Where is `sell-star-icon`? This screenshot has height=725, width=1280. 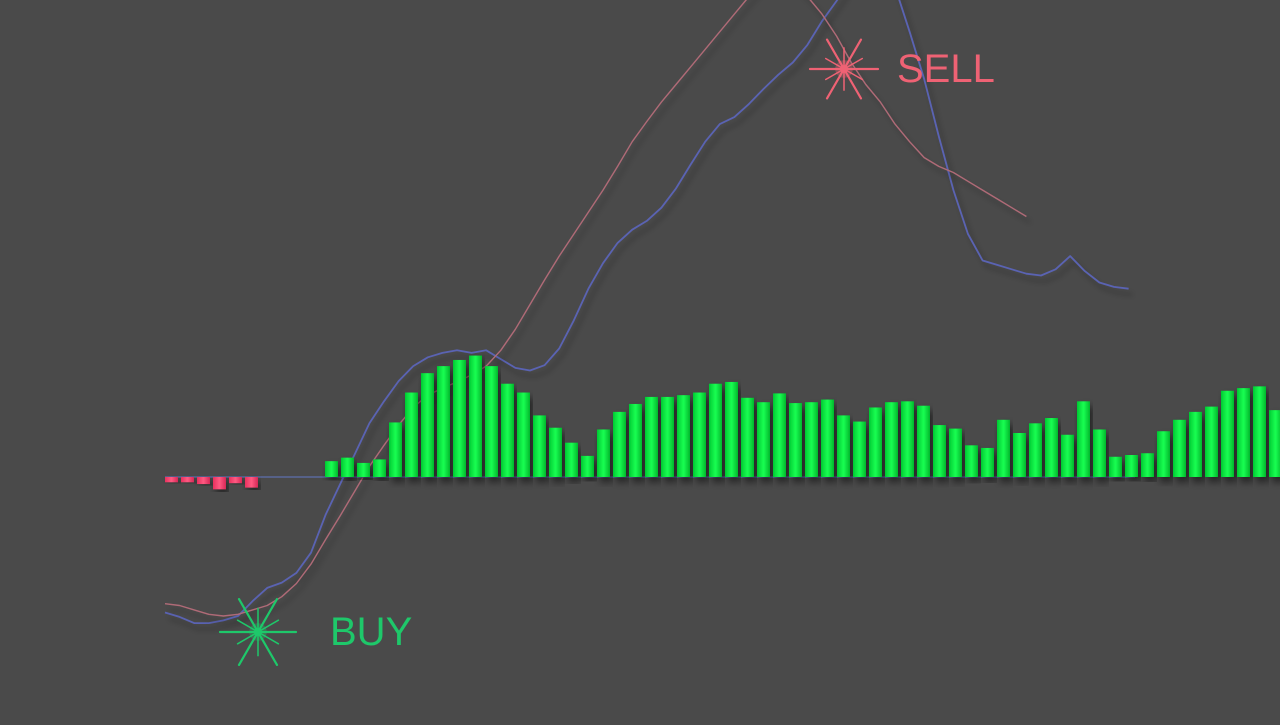
sell-star-icon is located at coordinates (844, 69).